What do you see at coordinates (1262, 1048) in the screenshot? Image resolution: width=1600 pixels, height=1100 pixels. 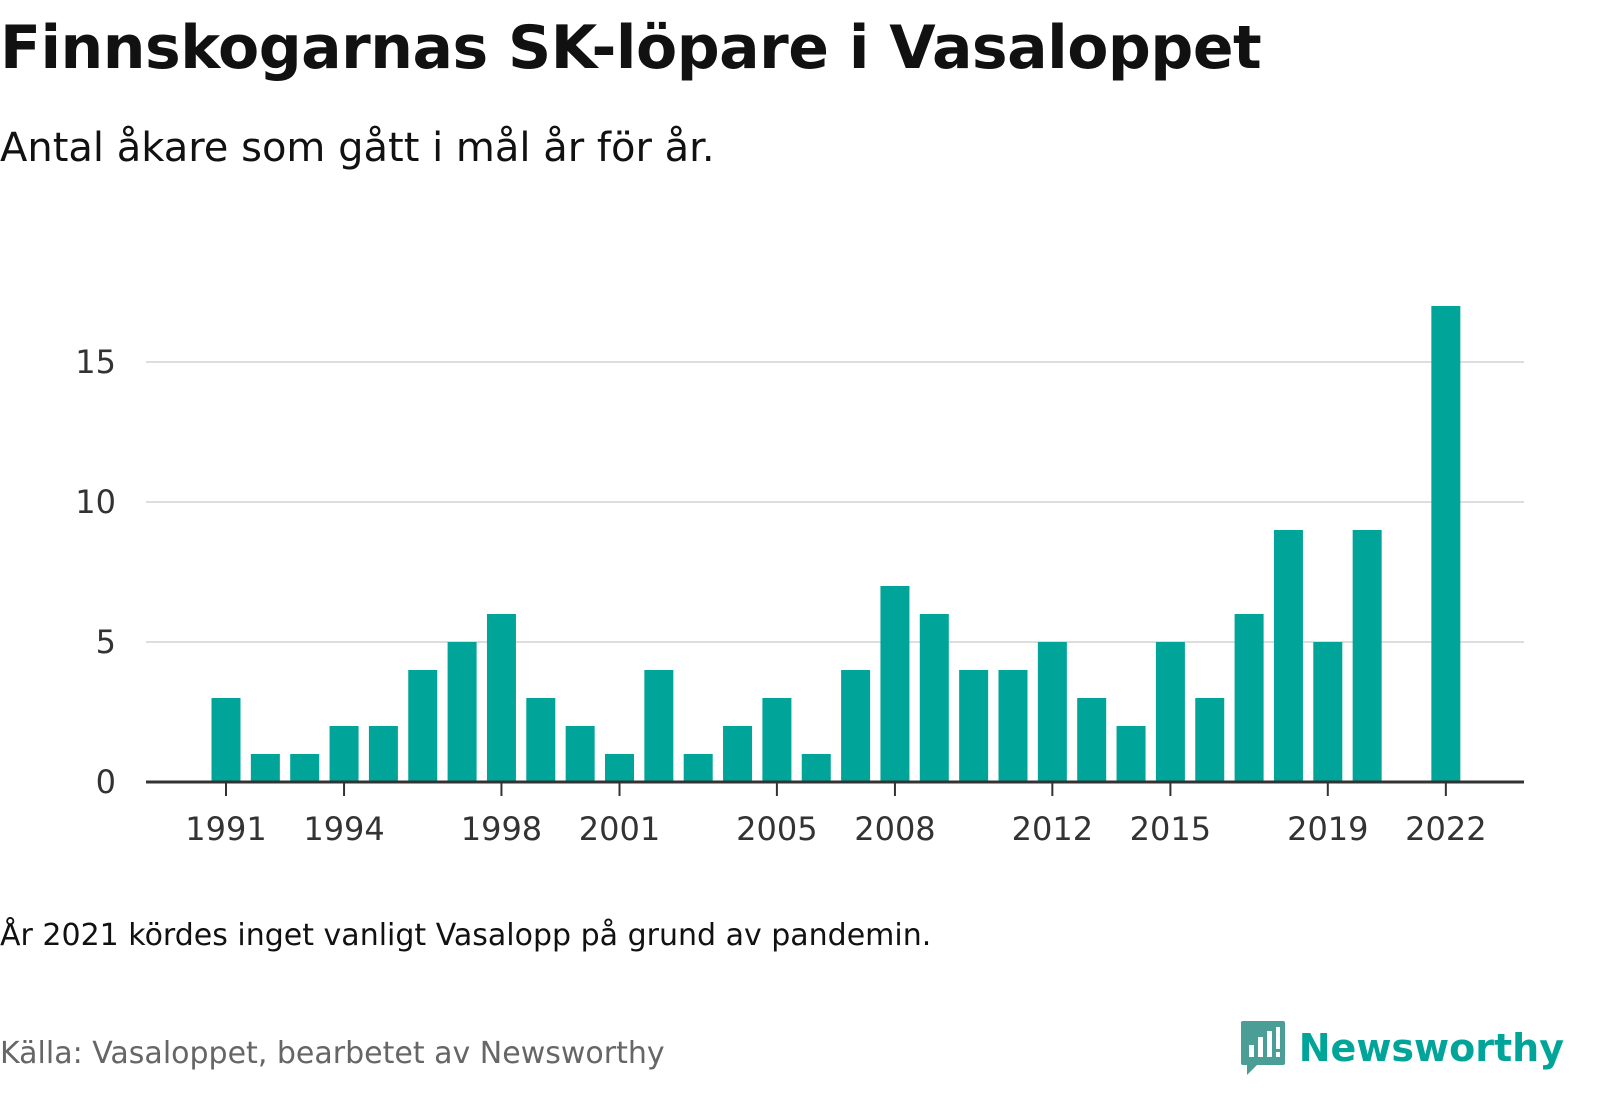 I see `newsworthy-logo-icon` at bounding box center [1262, 1048].